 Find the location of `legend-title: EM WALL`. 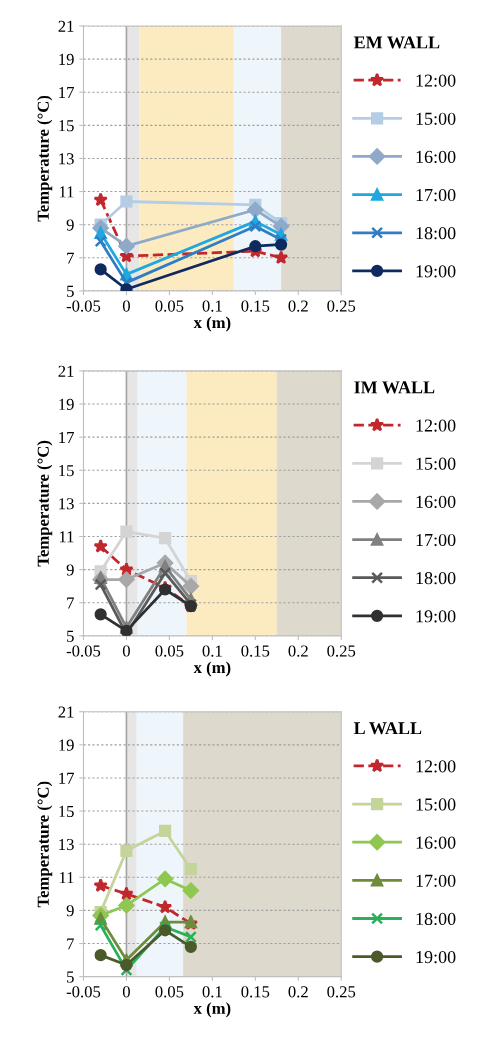

legend-title: EM WALL is located at coordinates (396, 42).